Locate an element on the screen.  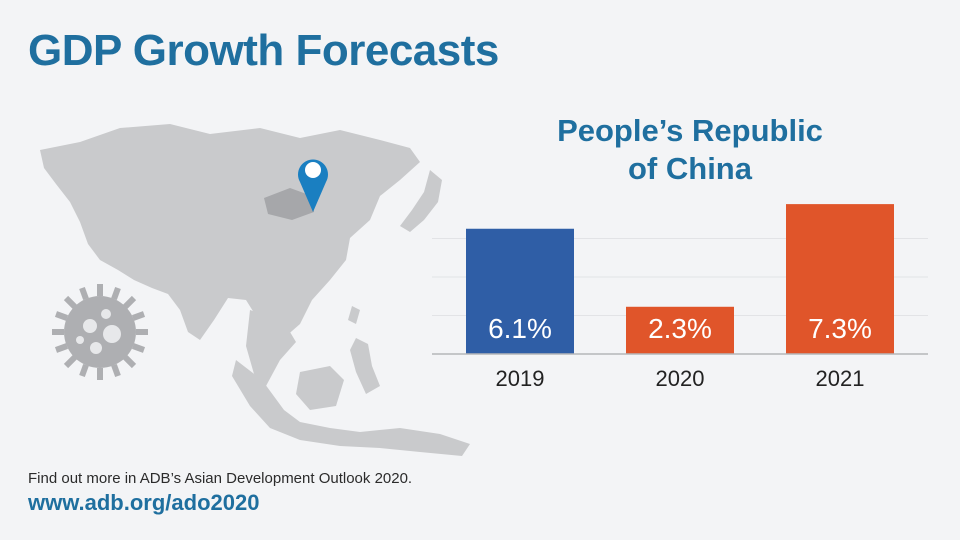
bar-2020 is located at coordinates (680, 330).